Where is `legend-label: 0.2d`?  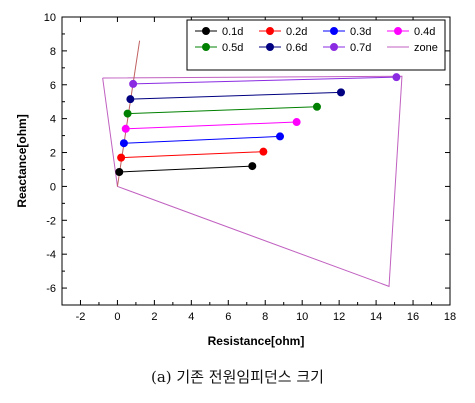
legend-label: 0.2d is located at coordinates (296, 32).